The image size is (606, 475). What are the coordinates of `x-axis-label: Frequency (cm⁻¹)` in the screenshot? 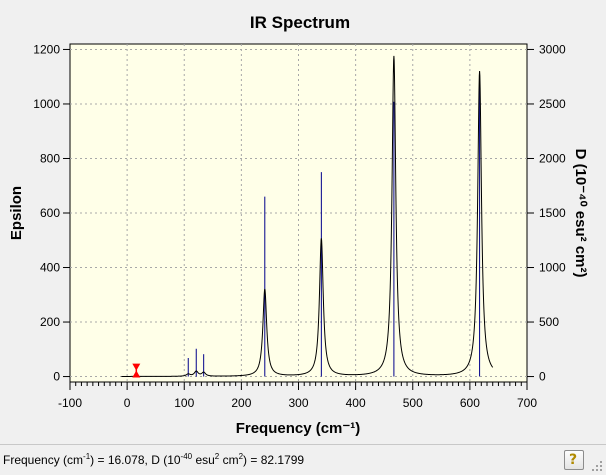 It's located at (298, 428).